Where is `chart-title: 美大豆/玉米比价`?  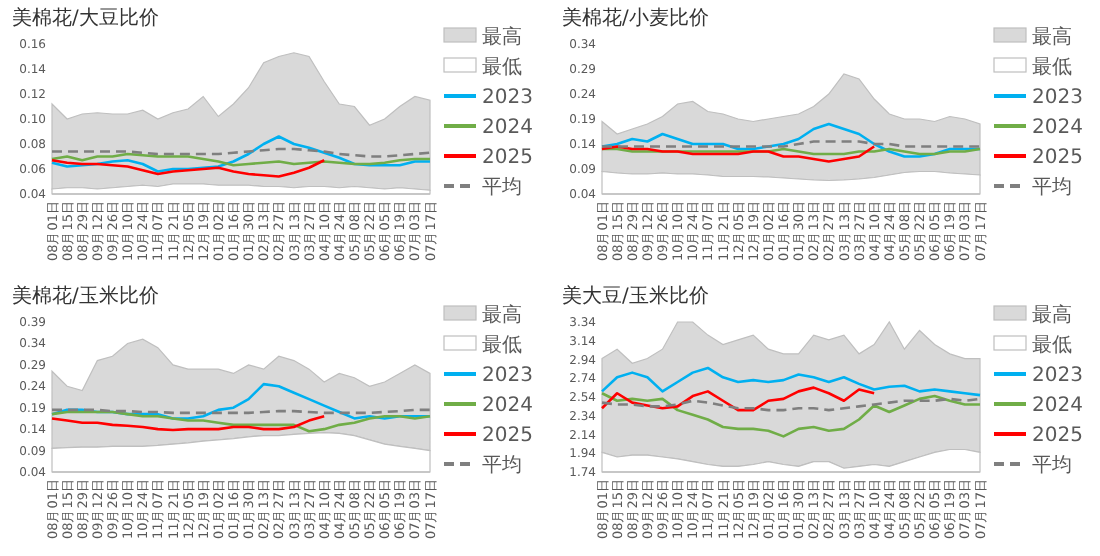
chart-title: 美大豆/玉米比价 is located at coordinates (635, 296).